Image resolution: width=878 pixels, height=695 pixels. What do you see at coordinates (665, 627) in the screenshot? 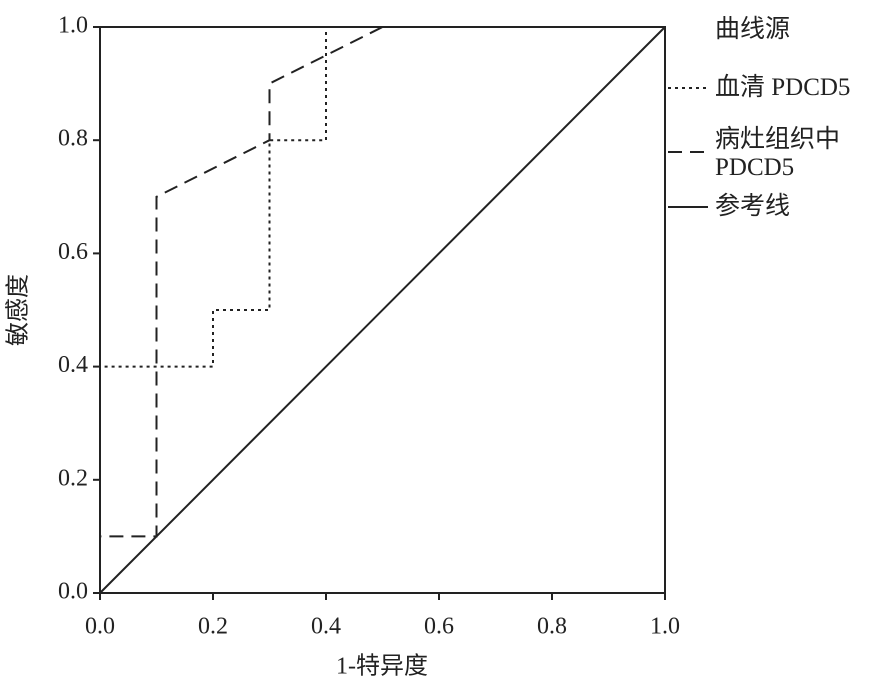
I see `x-tick-label: 1.0` at bounding box center [665, 627].